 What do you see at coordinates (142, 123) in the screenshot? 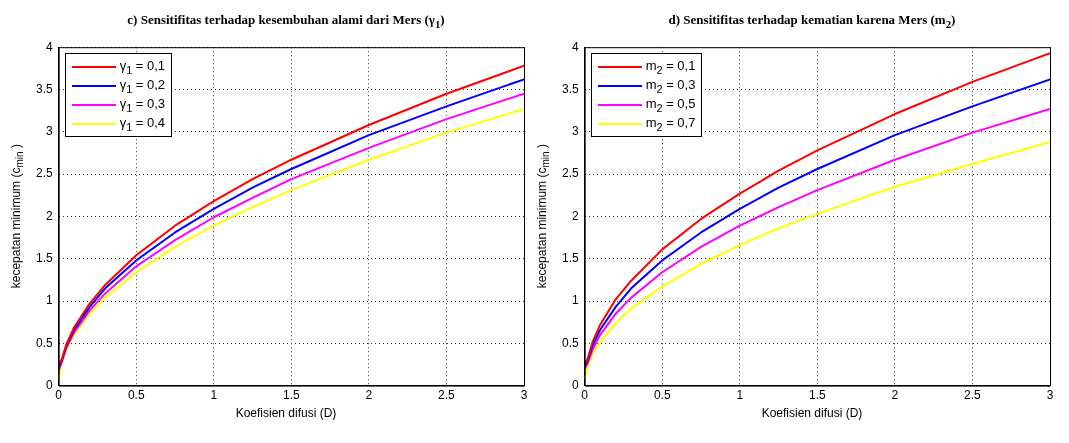
I see `legend-label: γ$_{1}$ = 0,4` at bounding box center [142, 123].